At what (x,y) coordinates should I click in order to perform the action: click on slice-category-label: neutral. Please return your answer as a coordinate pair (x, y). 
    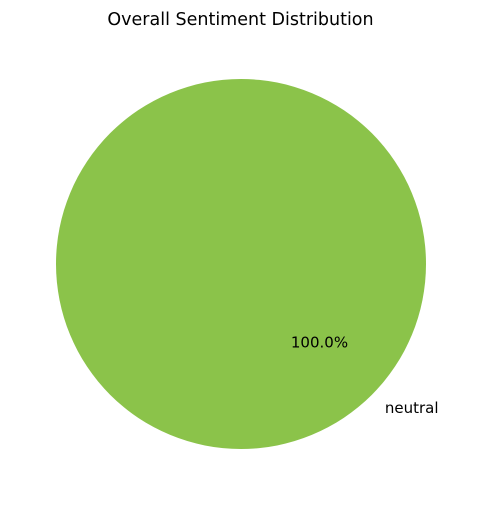
    Looking at the image, I should click on (412, 408).